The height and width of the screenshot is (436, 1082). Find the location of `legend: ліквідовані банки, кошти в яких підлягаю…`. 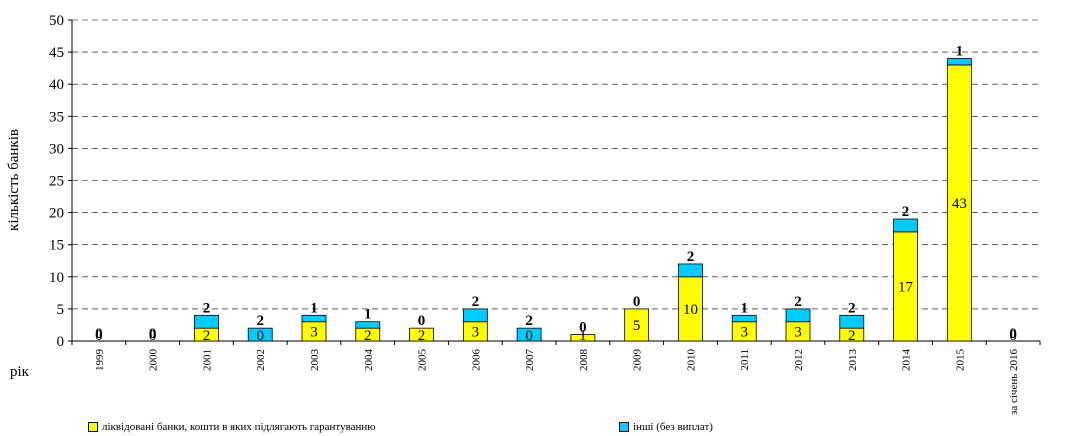

legend: ліквідовані банки, кошти в яких підлягаю… is located at coordinates (541, 428).